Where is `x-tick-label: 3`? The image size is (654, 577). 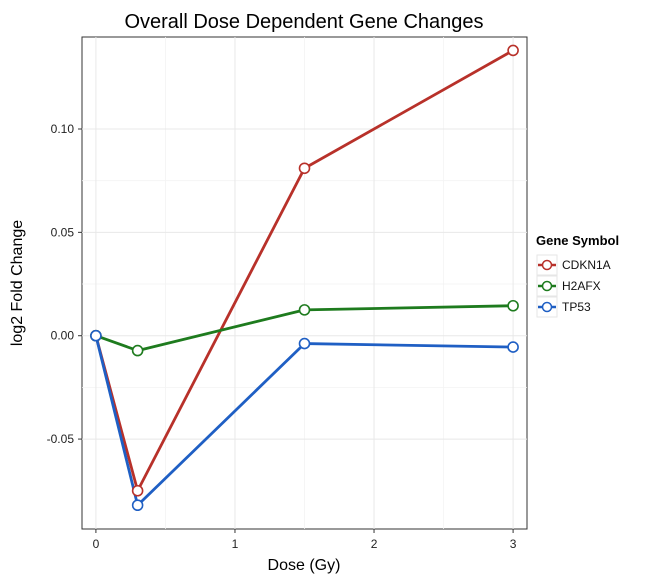
x-tick-label: 3 is located at coordinates (513, 544).